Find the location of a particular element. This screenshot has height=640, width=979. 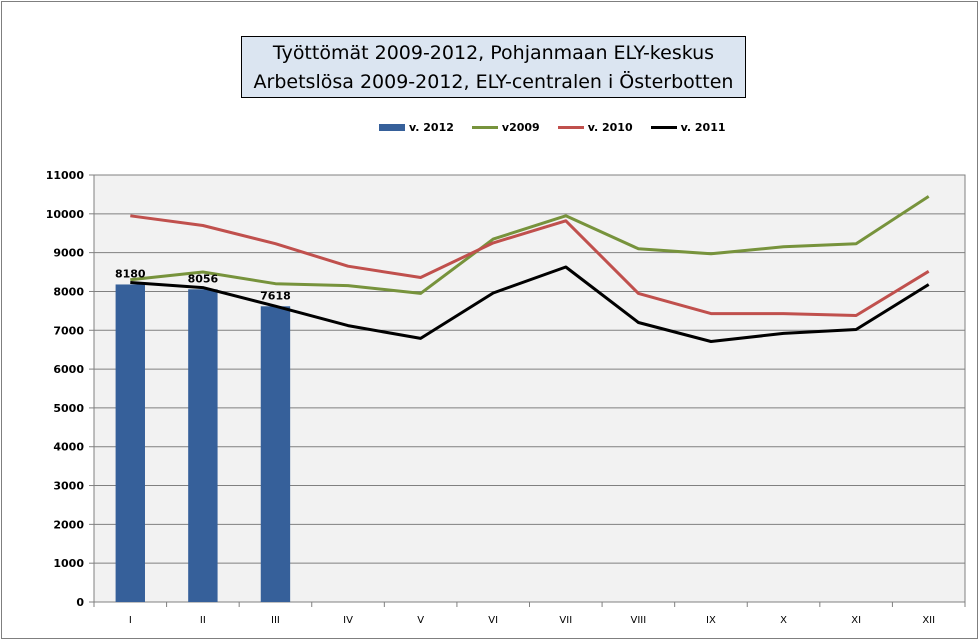

bar-data-label: 7618 is located at coordinates (275, 295).